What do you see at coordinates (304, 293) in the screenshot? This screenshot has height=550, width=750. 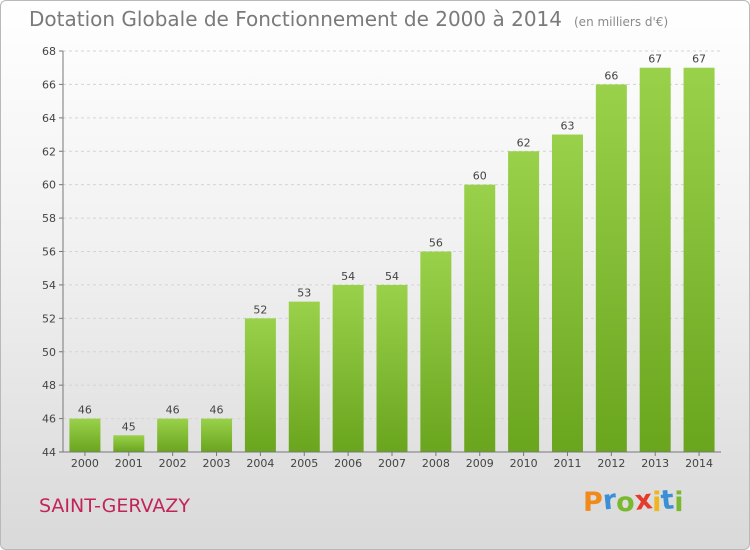 I see `bar-value-label: 53` at bounding box center [304, 293].